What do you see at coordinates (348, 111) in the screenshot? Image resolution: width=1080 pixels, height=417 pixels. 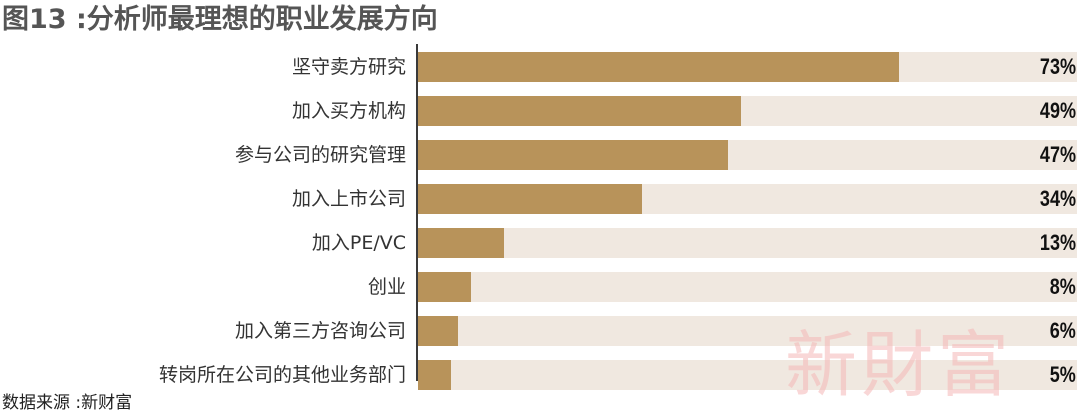 I see `category-label: 加入买方机构` at bounding box center [348, 111].